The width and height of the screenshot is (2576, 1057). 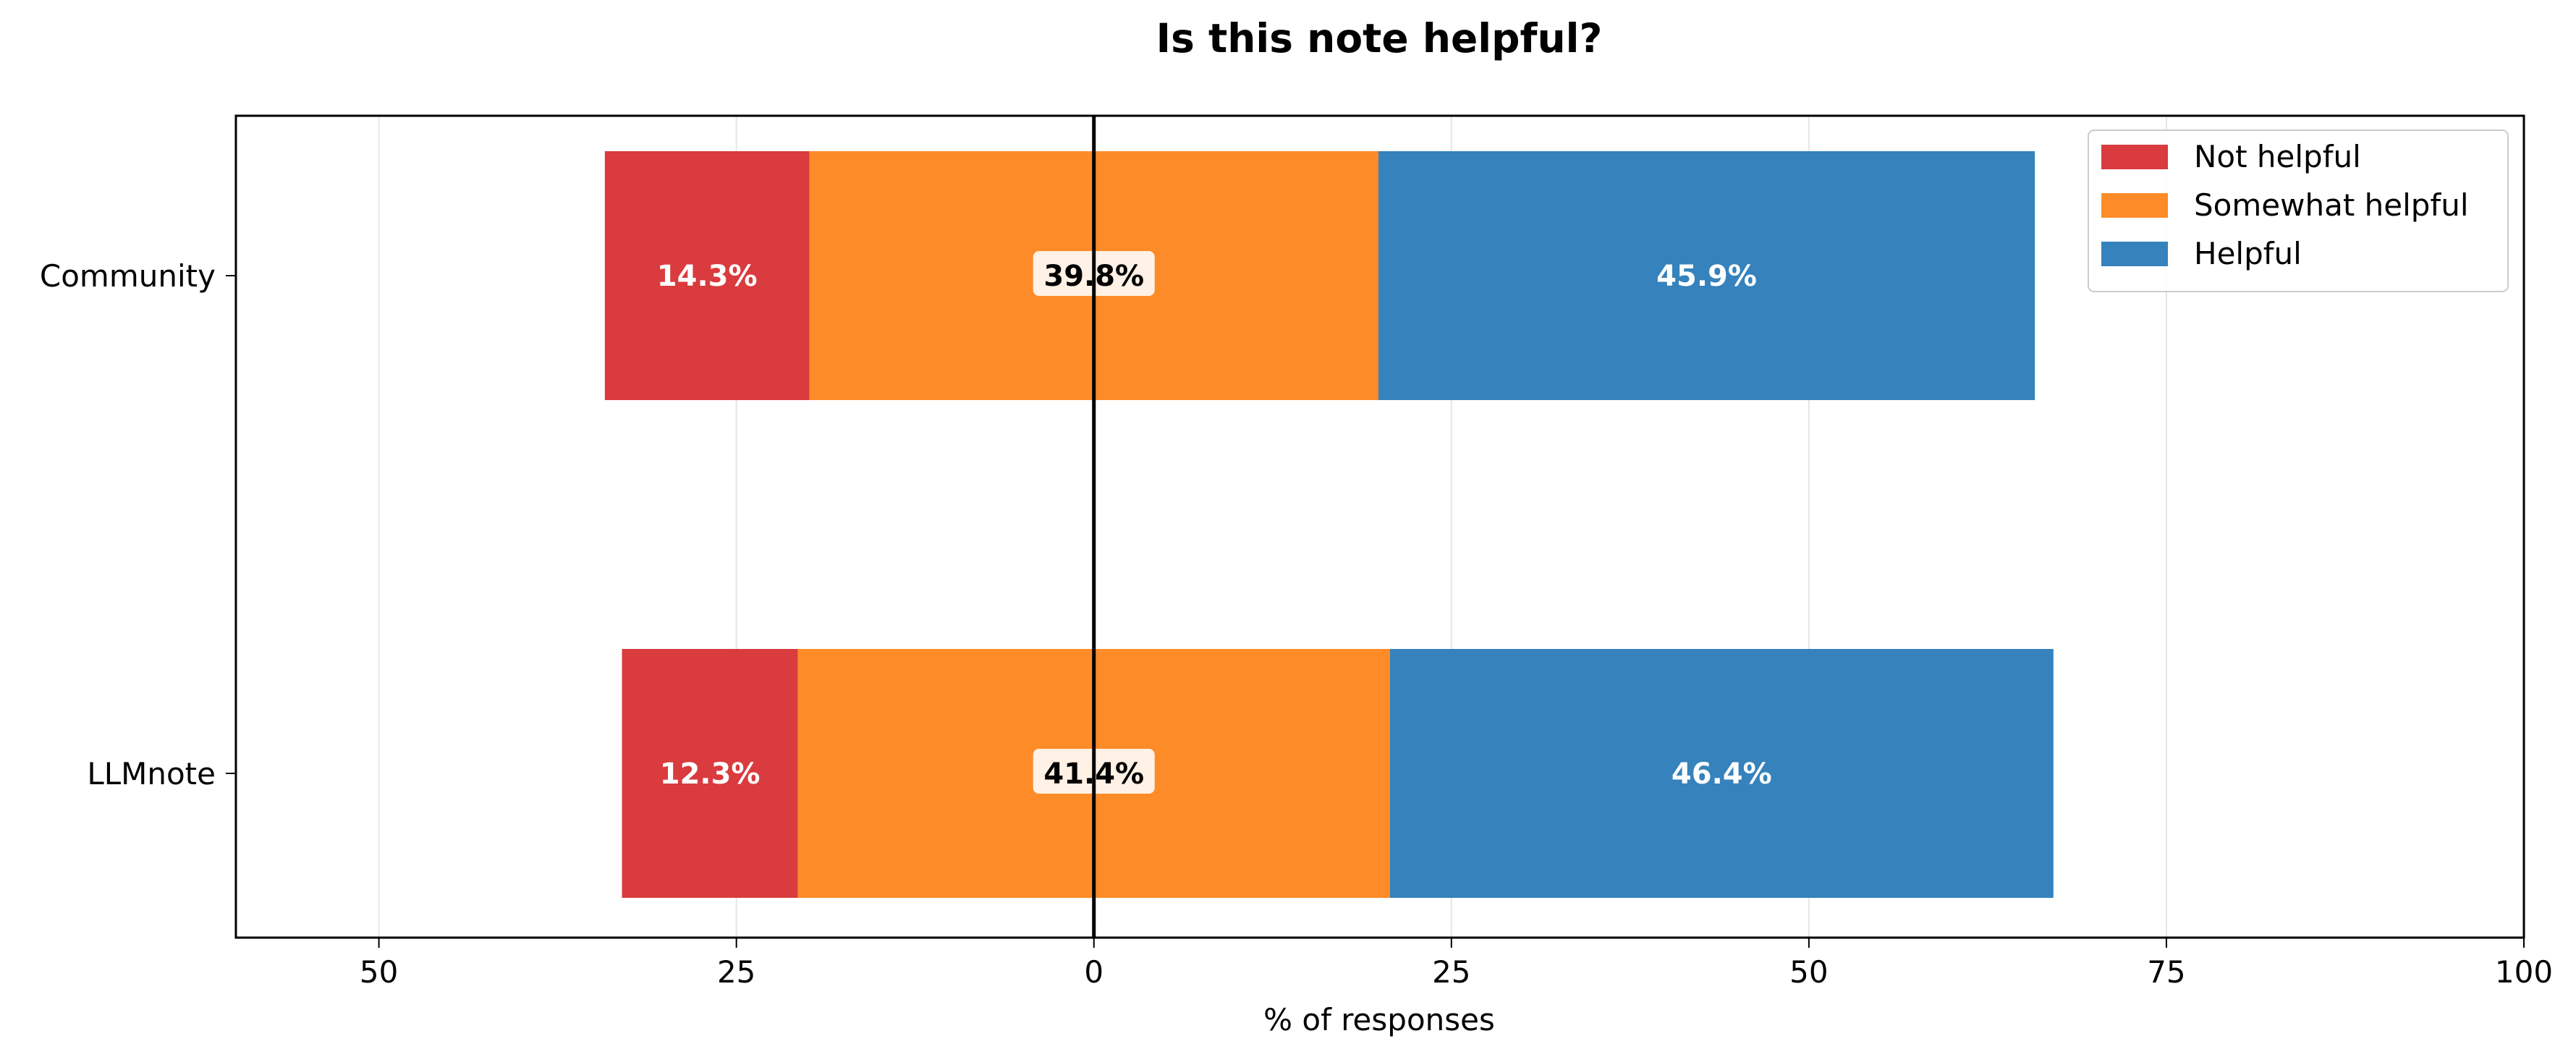 I want to click on y-tick-label: LLMnote, so click(x=151, y=773).